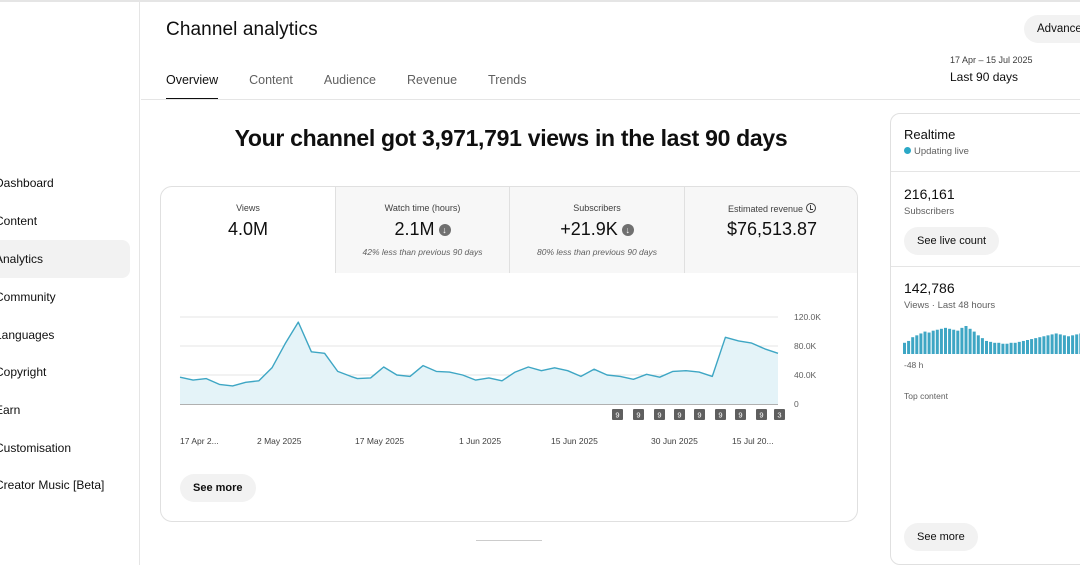  Describe the element at coordinates (279, 441) in the screenshot. I see `x-tick-label: 2 May 2025` at that location.